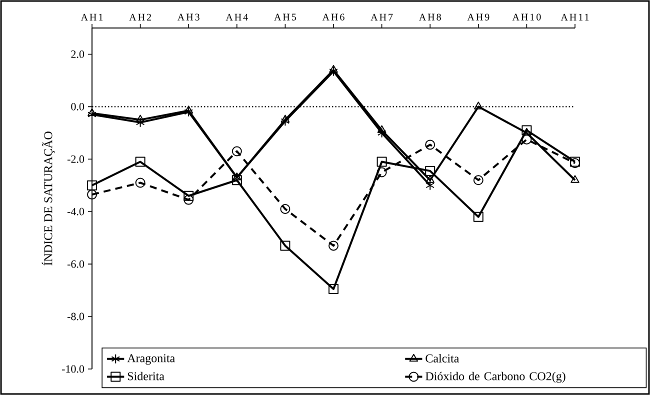 This screenshot has width=650, height=395. What do you see at coordinates (48, 199) in the screenshot?
I see `y-axis-title: ÍNDICE DE SATURAÇÃO` at bounding box center [48, 199].